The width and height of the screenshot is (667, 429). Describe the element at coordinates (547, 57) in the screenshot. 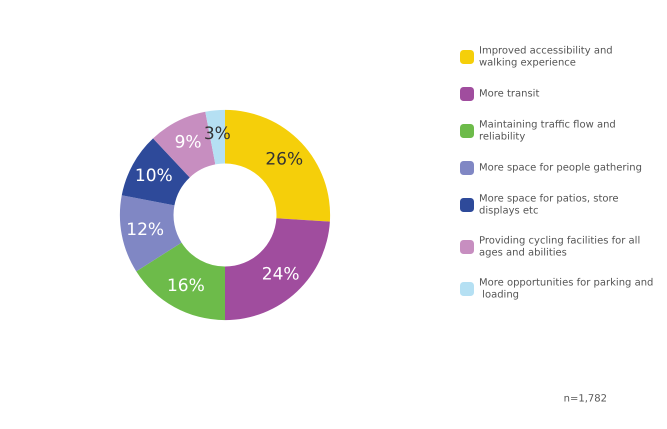

I see `legend-label: Improved accessibility and walking experience` at that location.